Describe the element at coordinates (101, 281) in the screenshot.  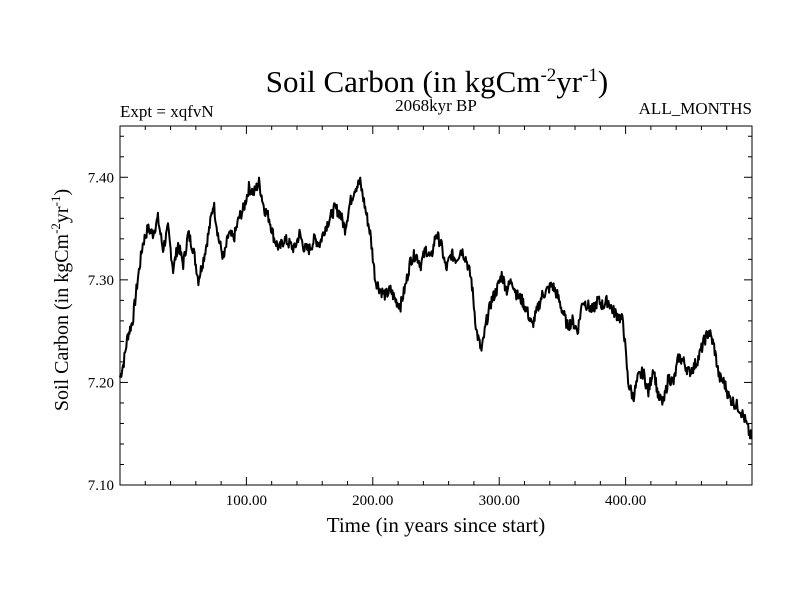
I see `y-tick-label: 7.30` at that location.